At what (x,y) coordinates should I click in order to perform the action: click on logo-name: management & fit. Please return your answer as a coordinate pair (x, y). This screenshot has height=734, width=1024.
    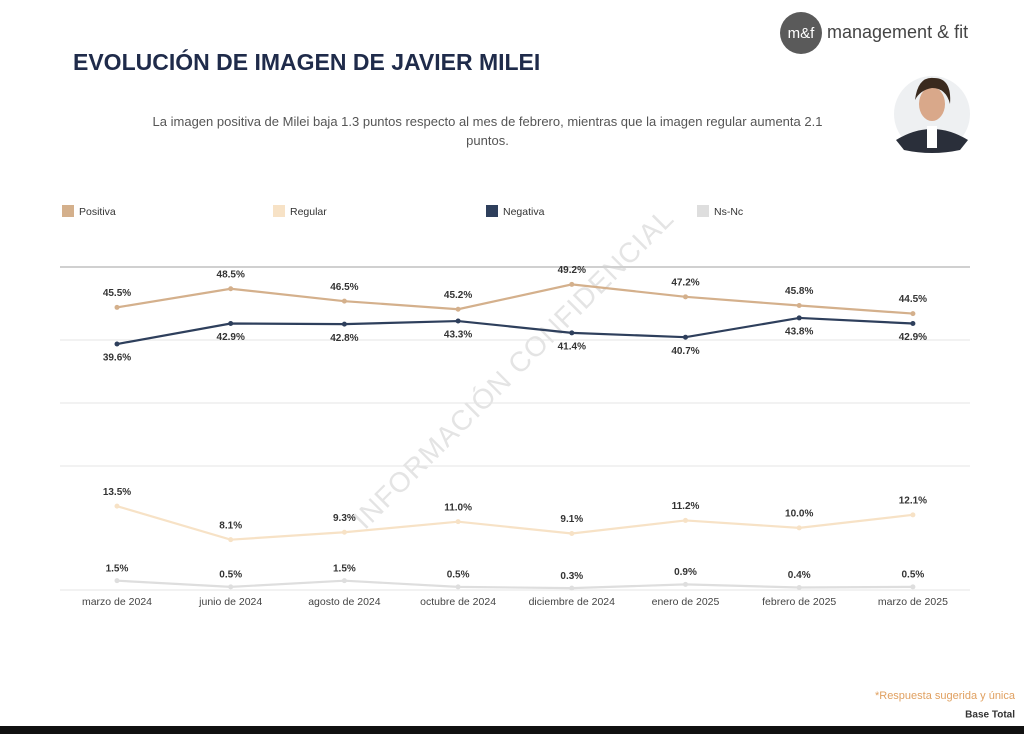
    Looking at the image, I should click on (897, 32).